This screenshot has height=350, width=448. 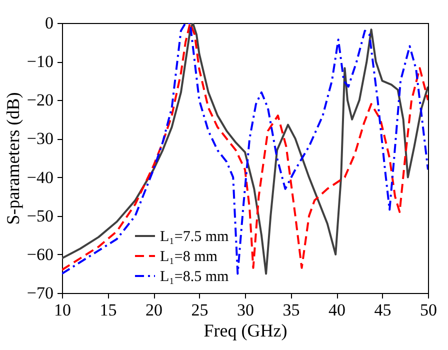 I want to click on x-tick-label: 40, so click(x=337, y=310).